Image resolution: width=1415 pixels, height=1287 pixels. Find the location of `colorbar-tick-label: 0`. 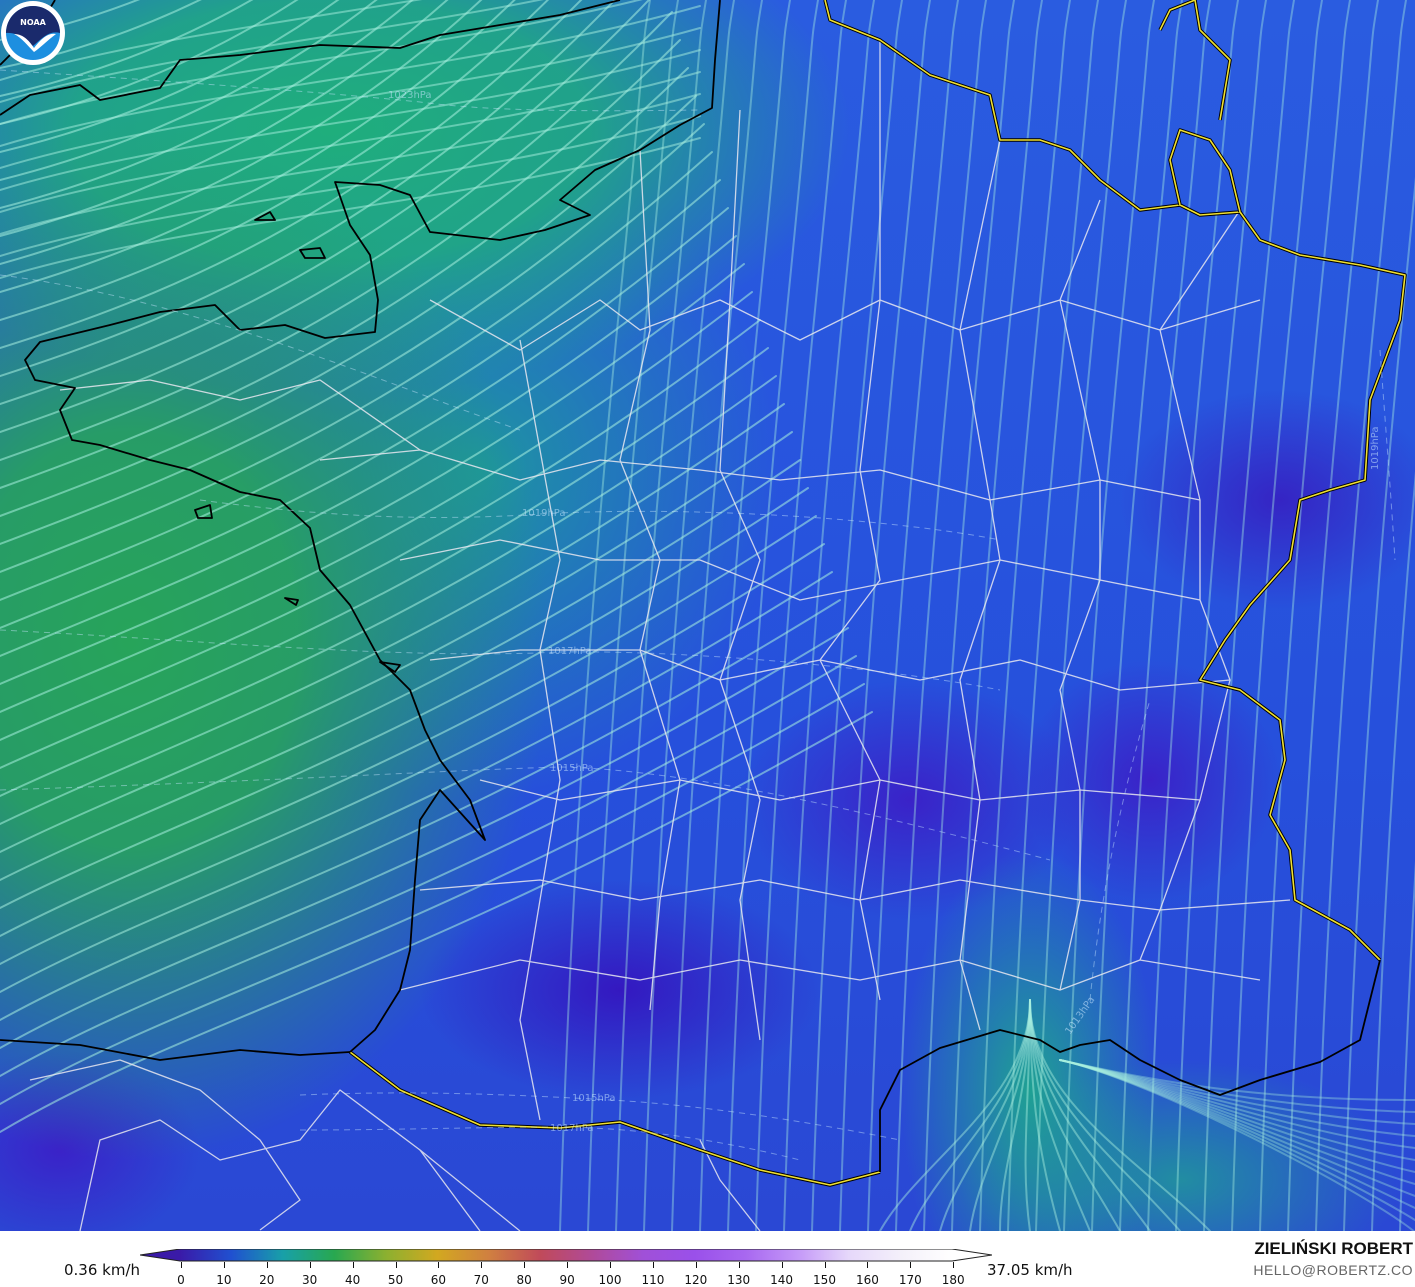

colorbar-tick-label: 0 is located at coordinates (181, 1280).